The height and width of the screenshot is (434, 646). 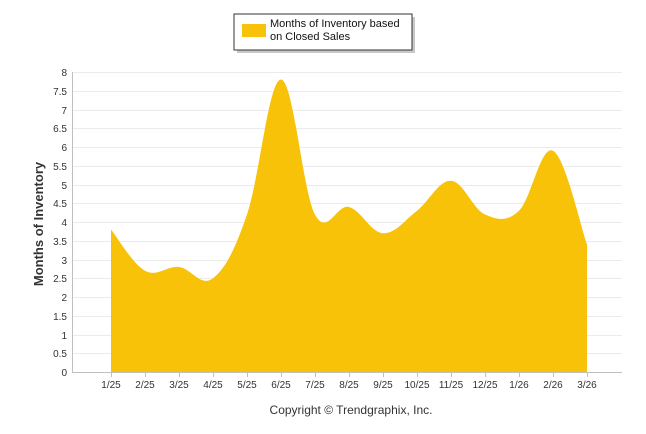 What do you see at coordinates (315, 215) in the screenshot?
I see `data-point-7/25` at bounding box center [315, 215].